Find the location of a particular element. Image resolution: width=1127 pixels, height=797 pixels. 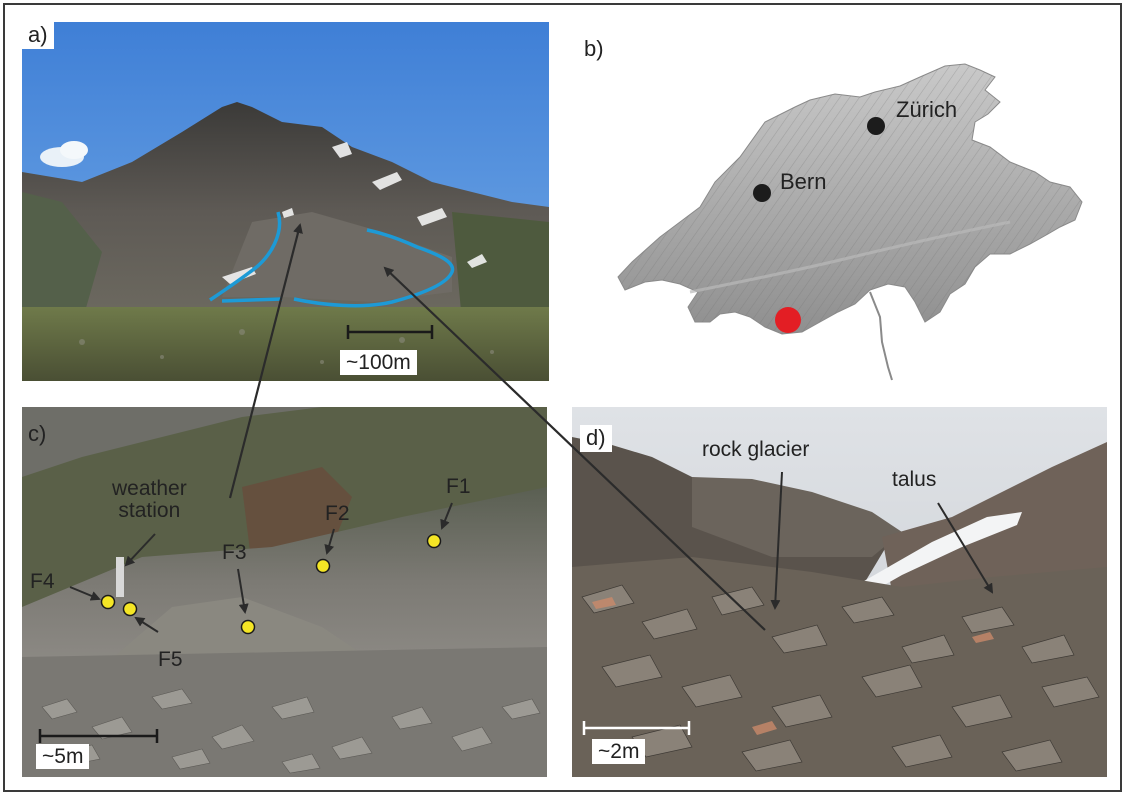

scale-label-c: ~5m is located at coordinates (63, 757).